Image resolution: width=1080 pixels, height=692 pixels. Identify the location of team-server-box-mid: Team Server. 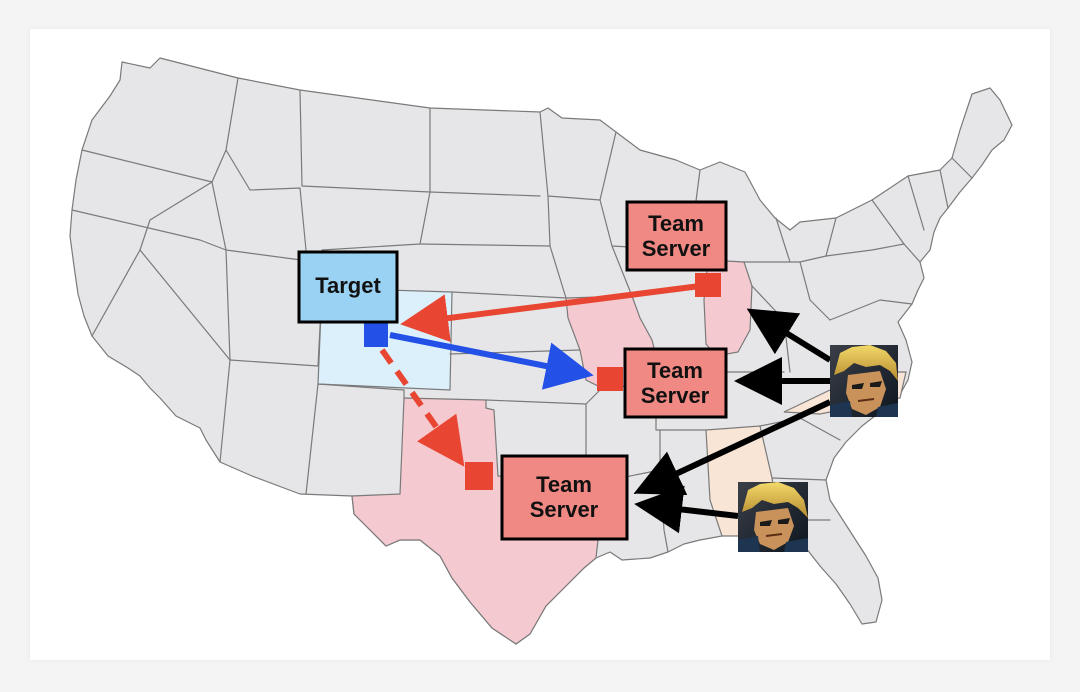
(675, 383).